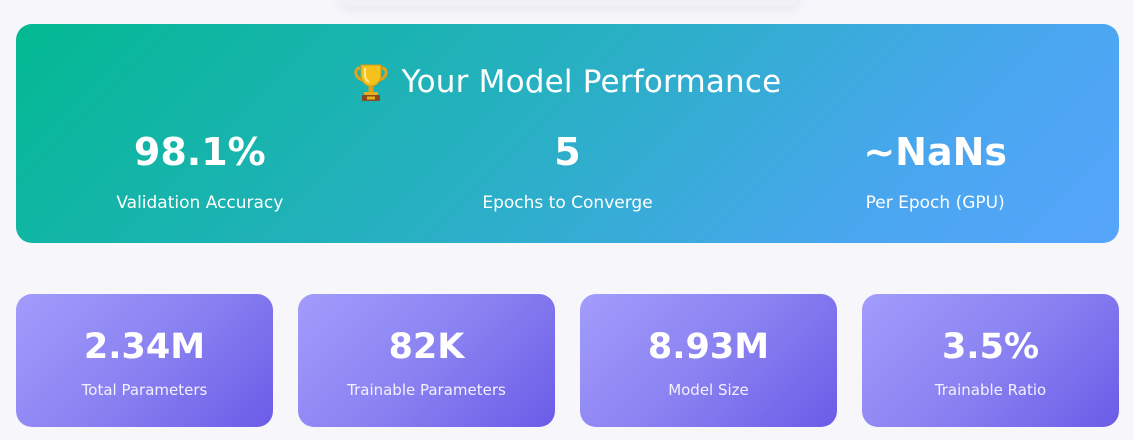 The image size is (1133, 440). I want to click on stat-epochs-to-converge: 5 Epochs to Converge, so click(568, 171).